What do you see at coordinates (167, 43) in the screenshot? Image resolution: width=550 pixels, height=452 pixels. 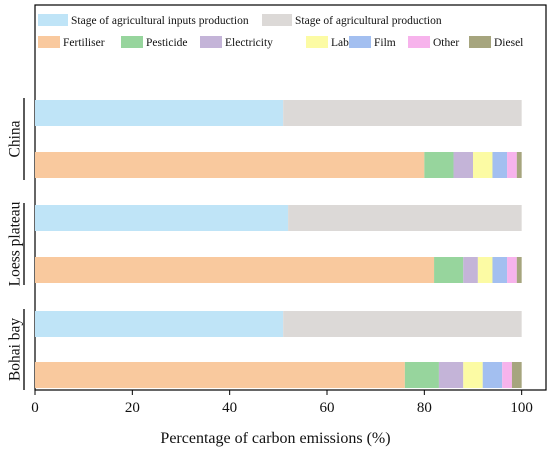 I see `legend-label-pesticide: Pesticide` at bounding box center [167, 43].